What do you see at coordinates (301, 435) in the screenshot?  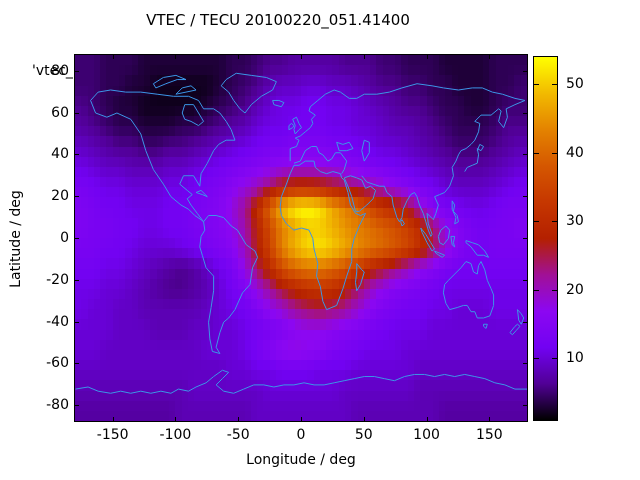 I see `x-tick-label: 0` at bounding box center [301, 435].